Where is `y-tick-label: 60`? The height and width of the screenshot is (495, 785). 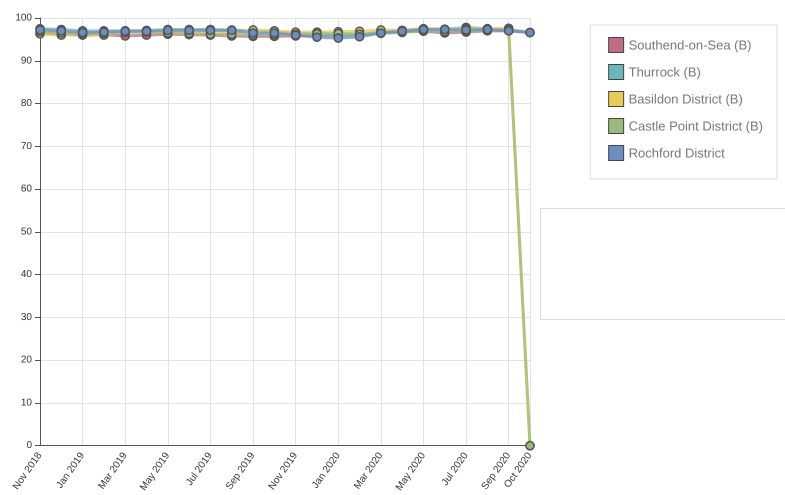 y-tick-label: 60 is located at coordinates (26, 189).